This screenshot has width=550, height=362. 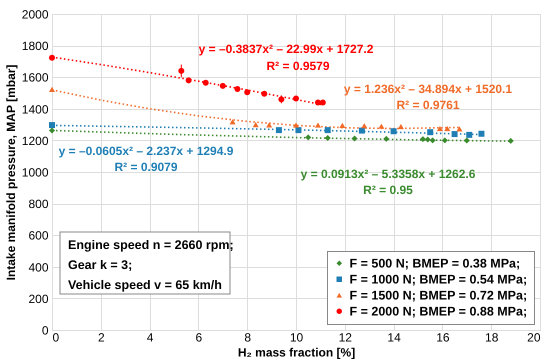 What do you see at coordinates (443, 337) in the screenshot?
I see `x-tick-label: 16` at bounding box center [443, 337].